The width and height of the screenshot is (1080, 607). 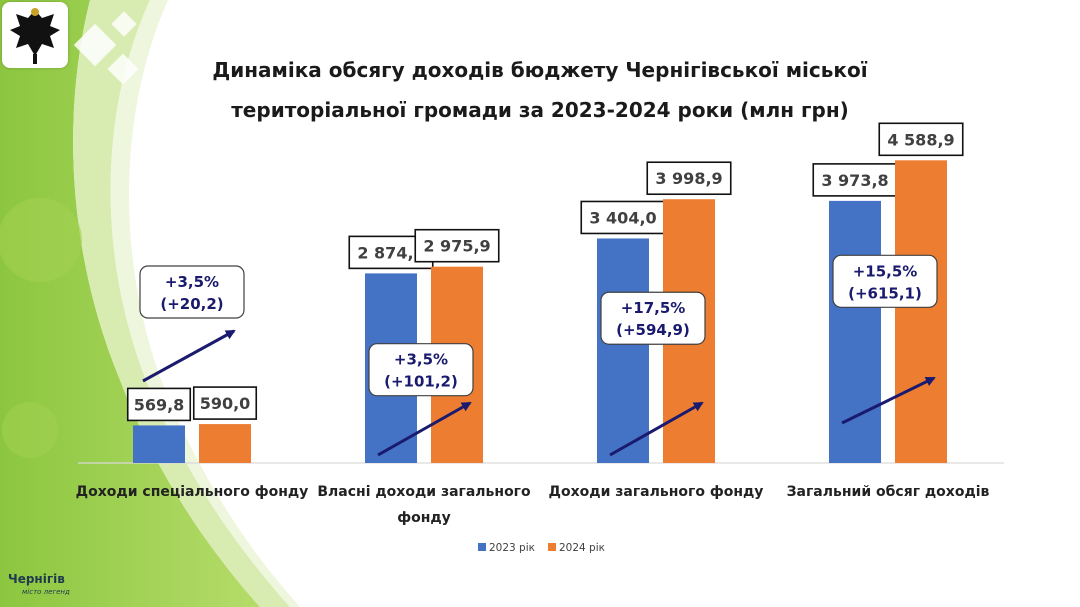 What do you see at coordinates (191, 304) in the screenshot?
I see `change-absolute-0: (+20,2)` at bounding box center [191, 304].